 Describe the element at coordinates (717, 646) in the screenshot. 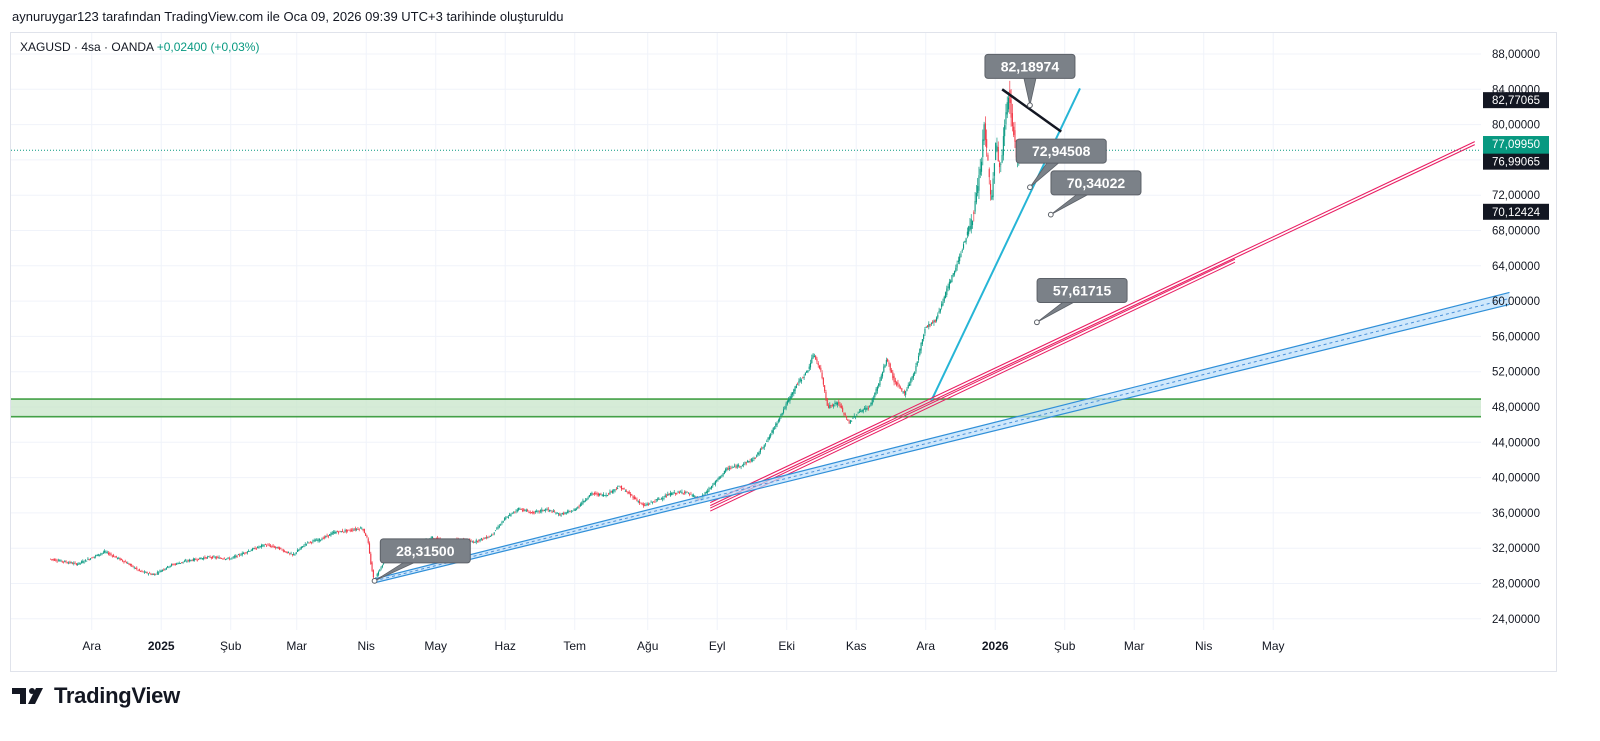

I see `time-tick-label: Eyl` at that location.